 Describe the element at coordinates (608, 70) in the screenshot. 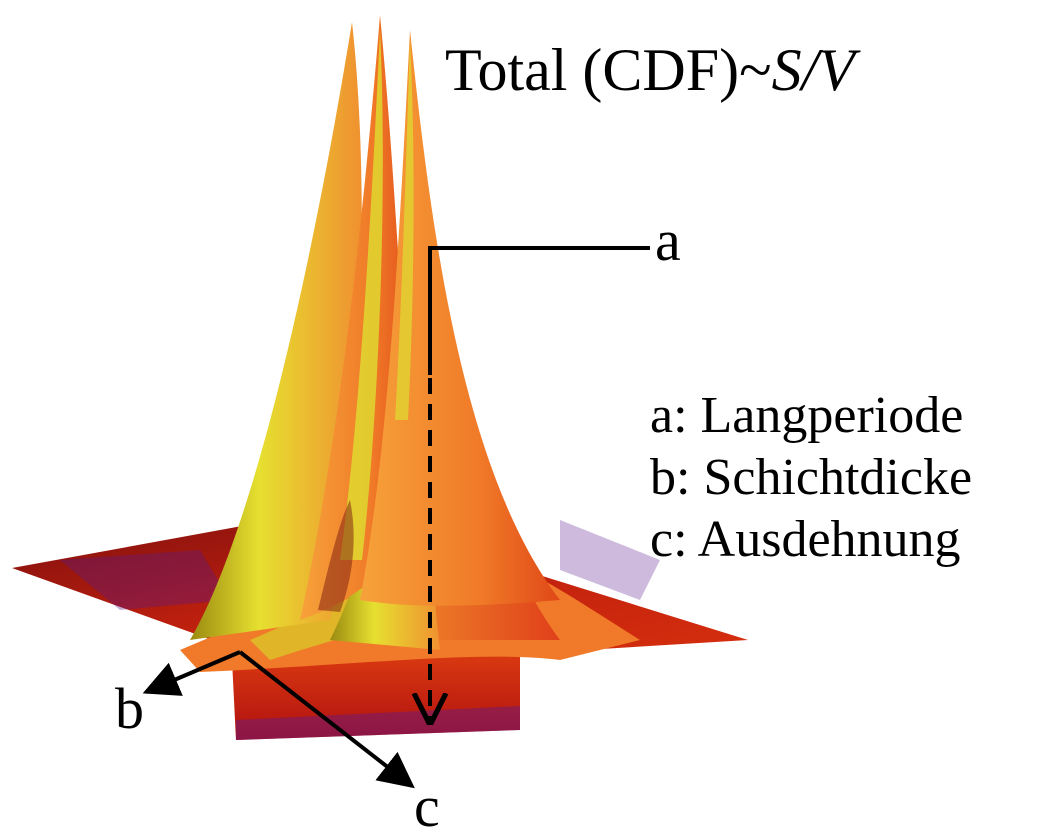

I see `title-prefix: Total (CDF)~` at that location.